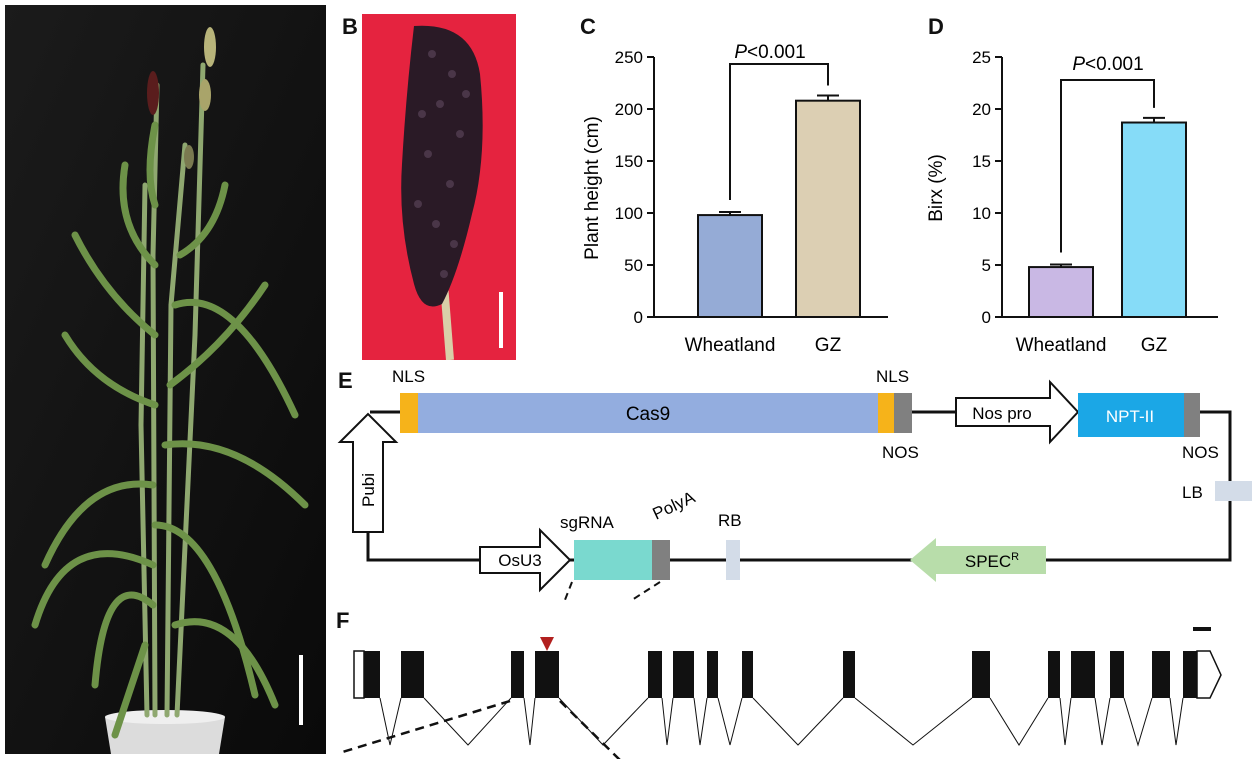  Describe the element at coordinates (981, 57) in the screenshot. I see `chart-d-ytick-label: 25` at that location.